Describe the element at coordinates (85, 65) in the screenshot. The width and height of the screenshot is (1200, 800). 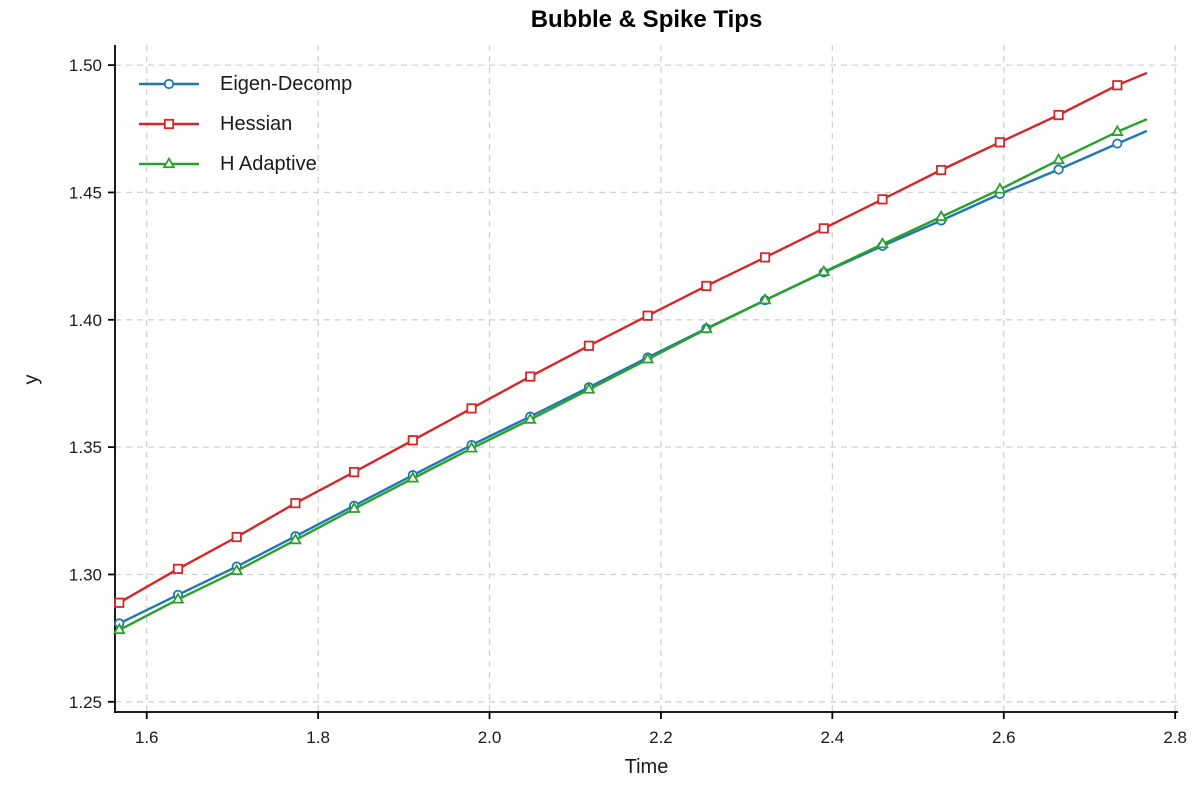
I see `y-tick-label: 1.50` at that location.